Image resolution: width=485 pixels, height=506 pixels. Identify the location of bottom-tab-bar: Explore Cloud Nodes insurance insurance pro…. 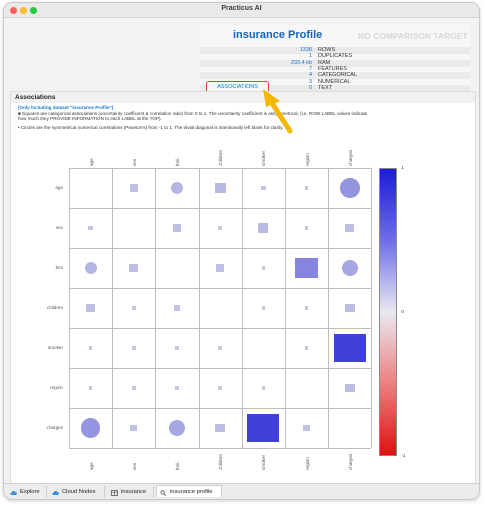
(241, 491).